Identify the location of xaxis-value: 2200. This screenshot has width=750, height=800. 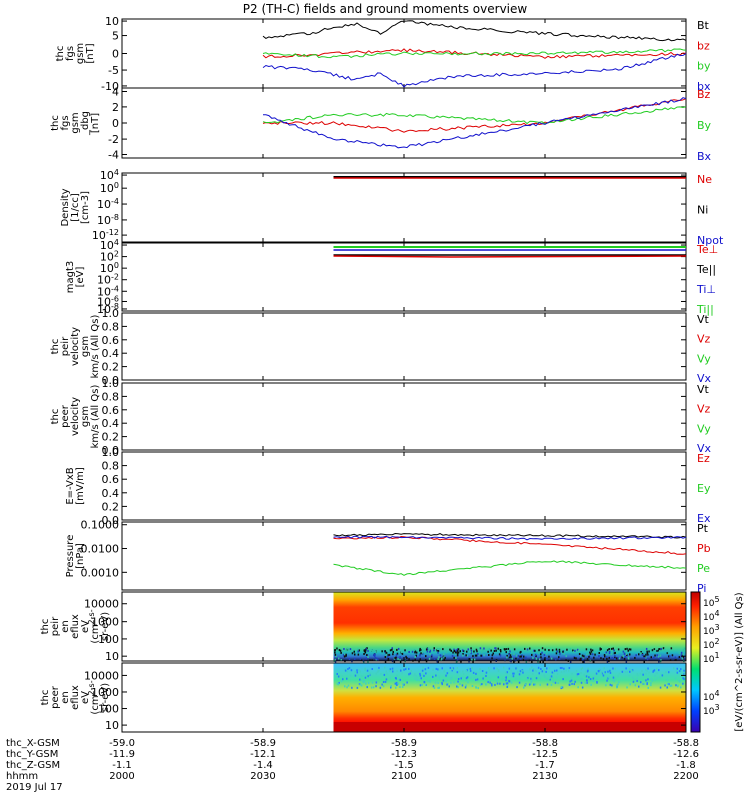
(685, 776).